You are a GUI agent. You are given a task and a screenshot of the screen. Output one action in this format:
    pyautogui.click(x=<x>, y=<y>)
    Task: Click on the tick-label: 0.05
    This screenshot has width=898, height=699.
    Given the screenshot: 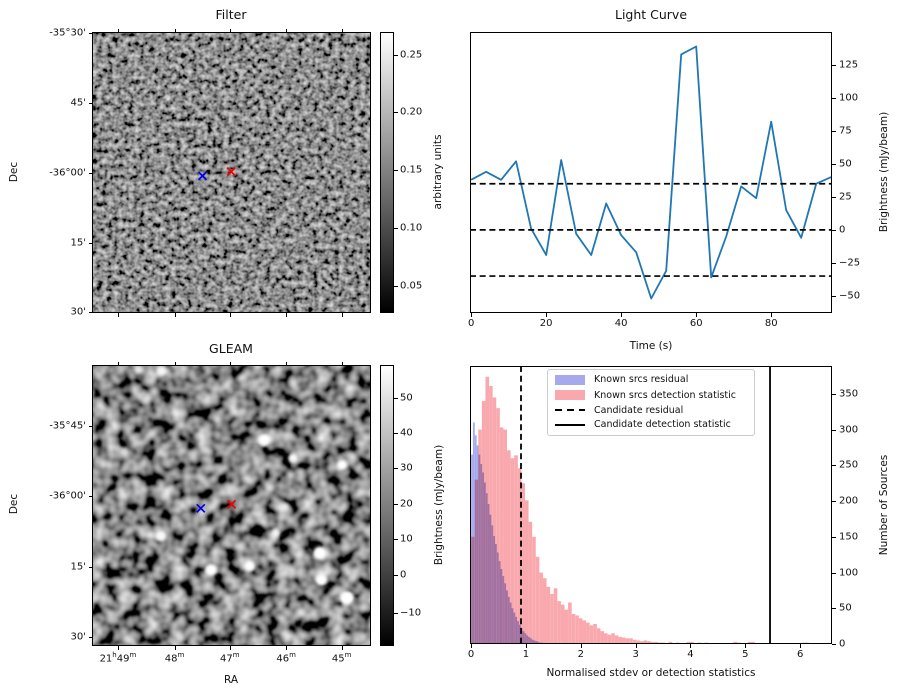 What is the action you would take?
    pyautogui.click(x=411, y=286)
    